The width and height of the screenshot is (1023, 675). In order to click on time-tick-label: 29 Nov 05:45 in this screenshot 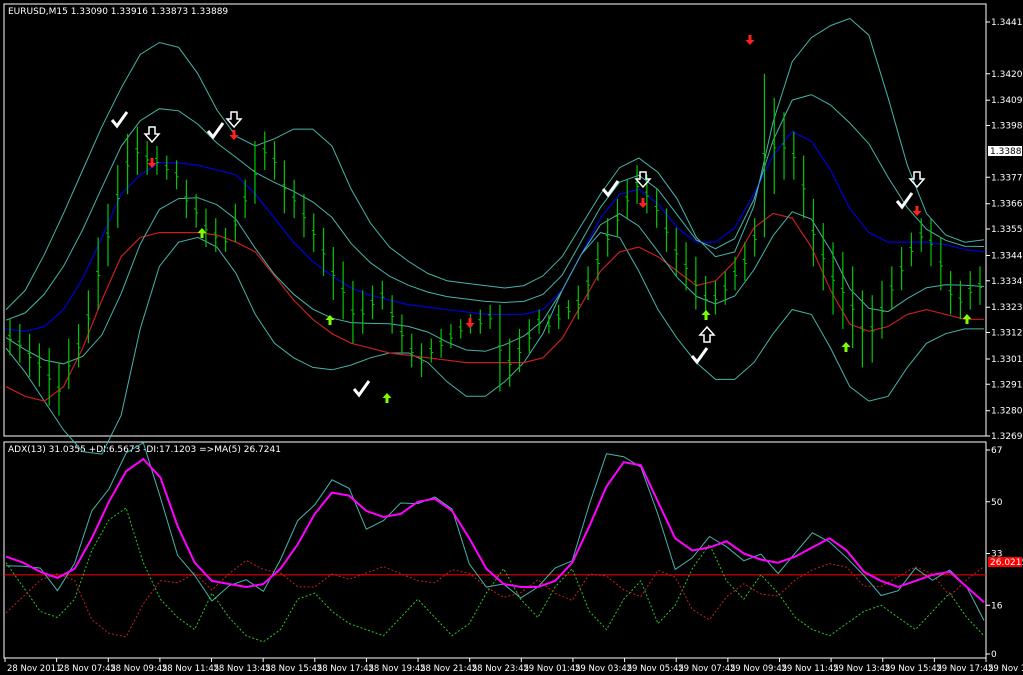, I will do `click(655, 669)`.